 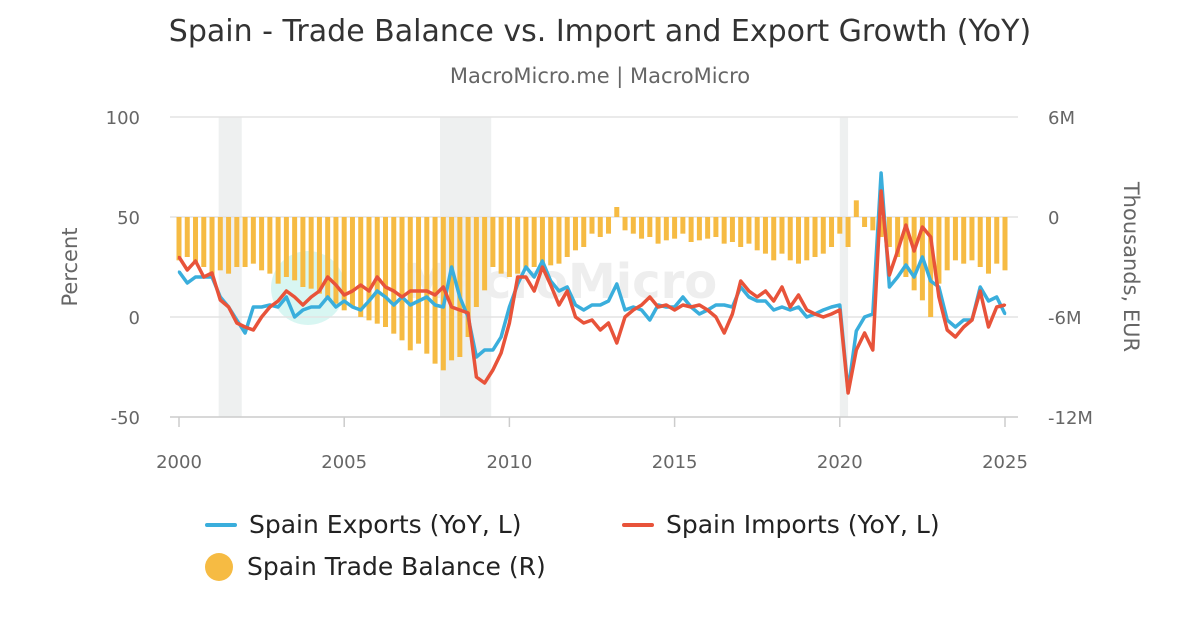 I want to click on exports-line-swatch, so click(x=221, y=524).